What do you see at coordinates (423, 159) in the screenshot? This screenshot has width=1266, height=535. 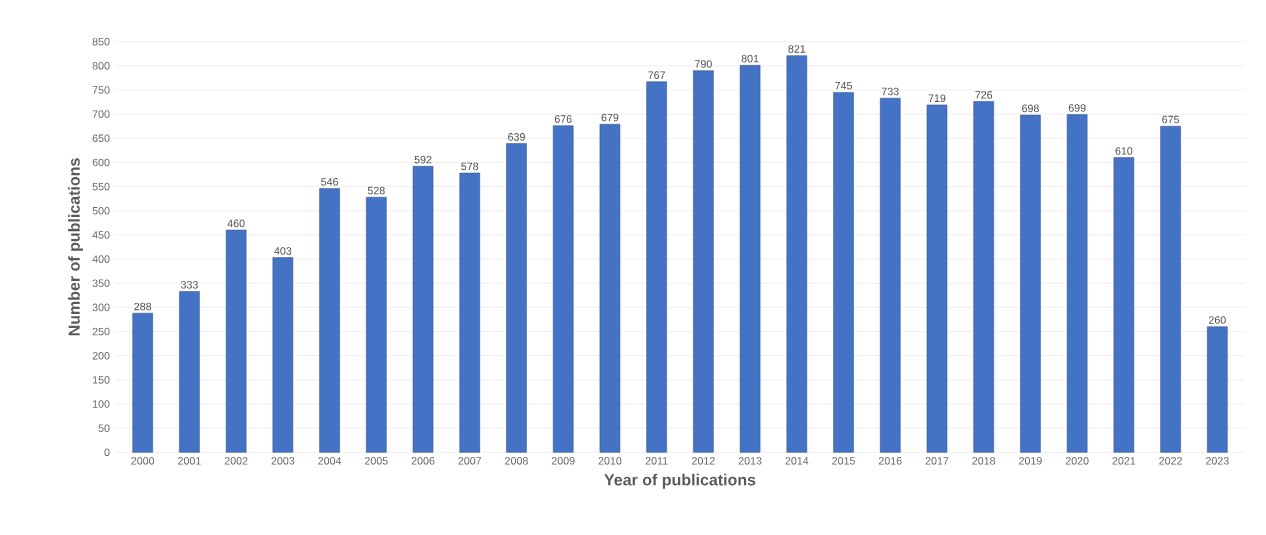 I see `data-label: 592` at bounding box center [423, 159].